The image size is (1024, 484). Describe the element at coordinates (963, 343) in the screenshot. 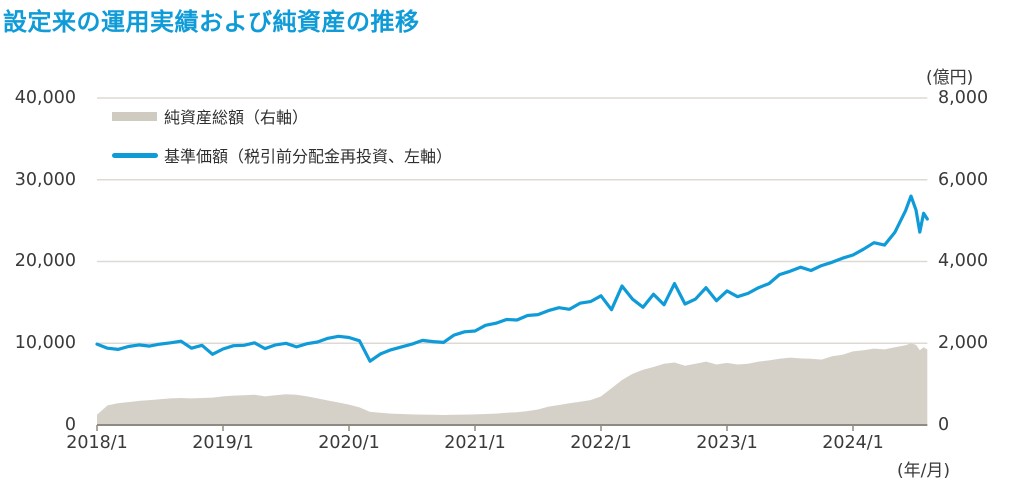

I see `y-right-tick-label: 2,000` at that location.